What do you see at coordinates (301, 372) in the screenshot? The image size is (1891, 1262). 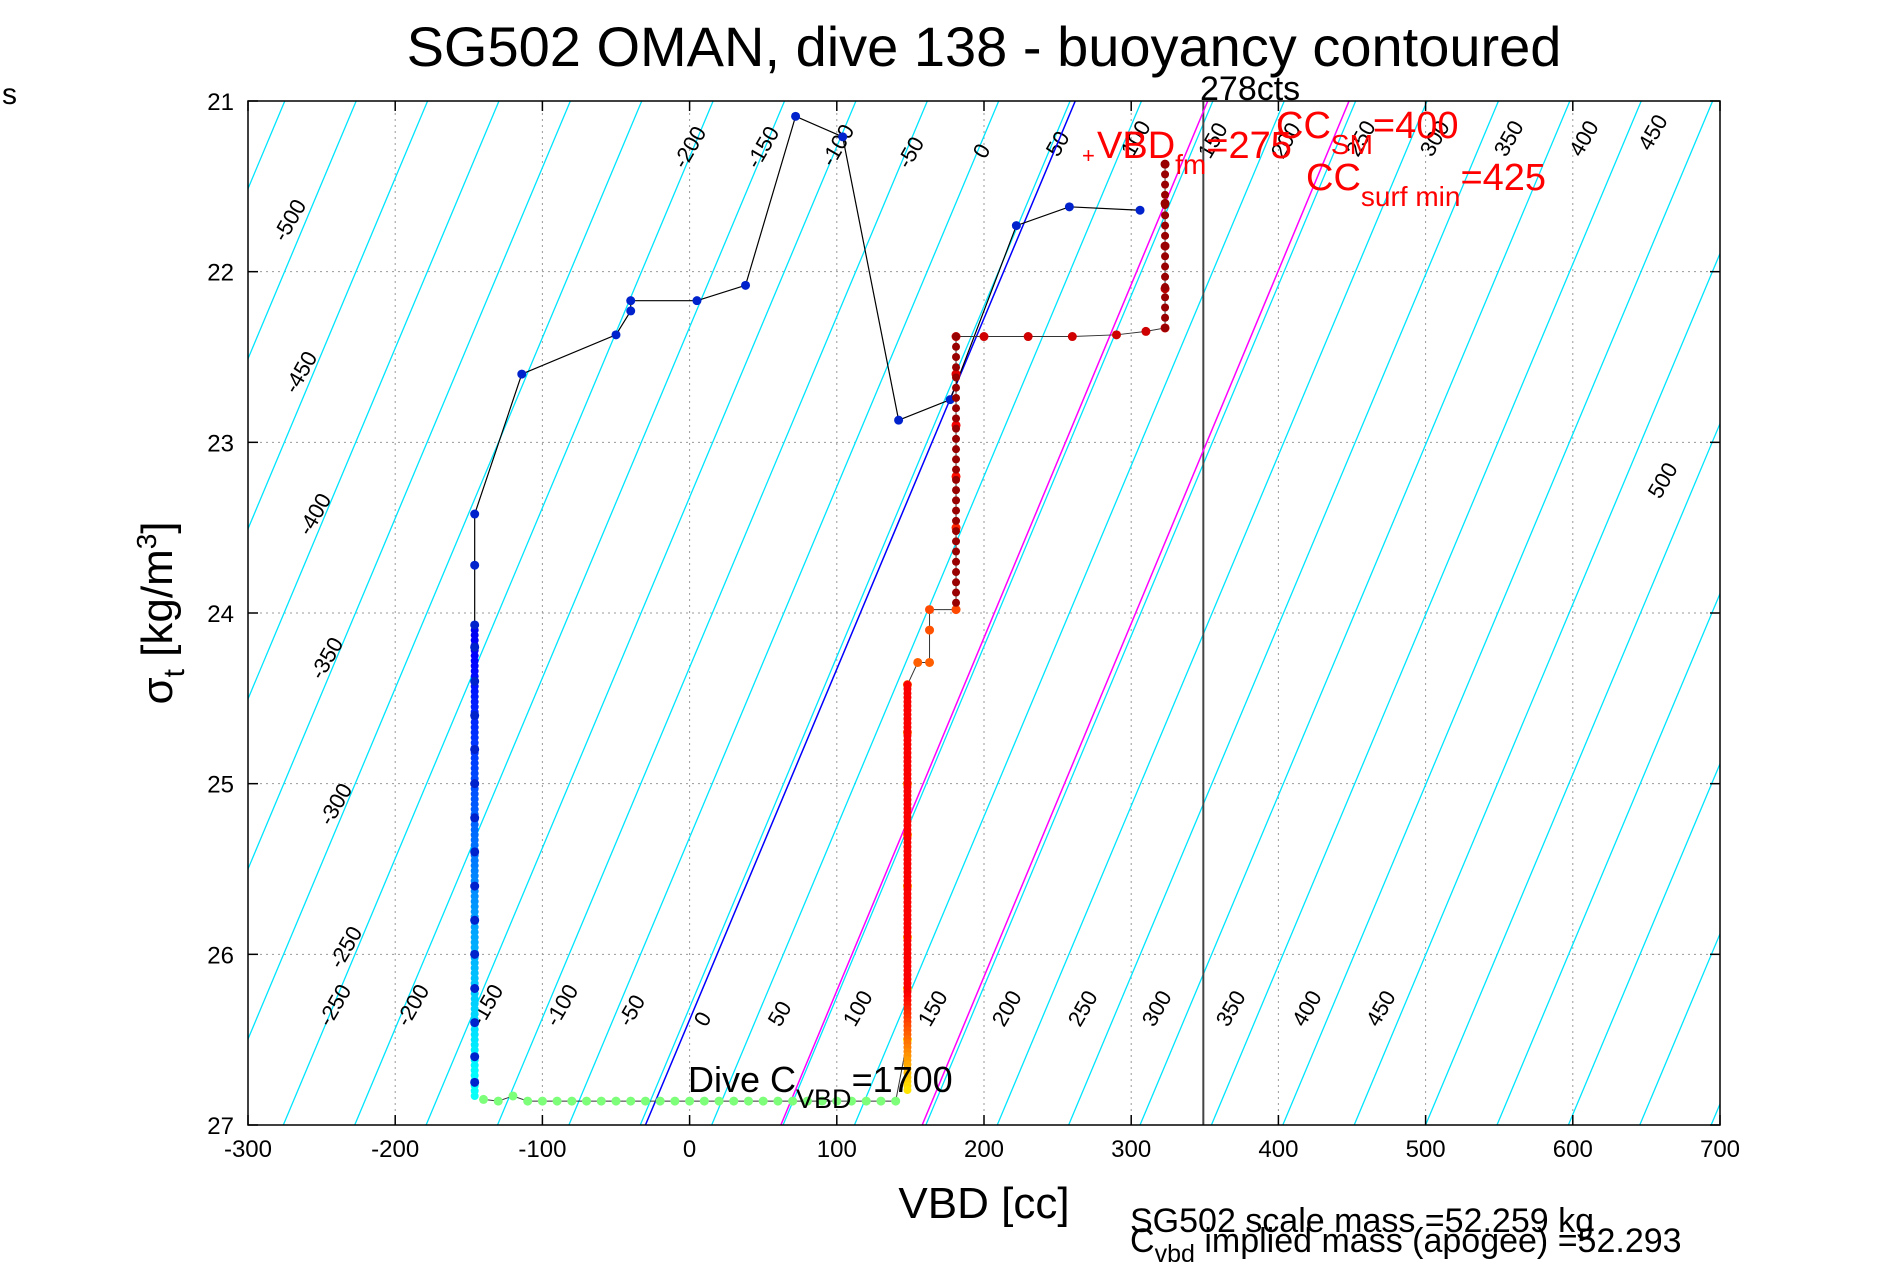 I see `contour-label-top: -450` at bounding box center [301, 372].